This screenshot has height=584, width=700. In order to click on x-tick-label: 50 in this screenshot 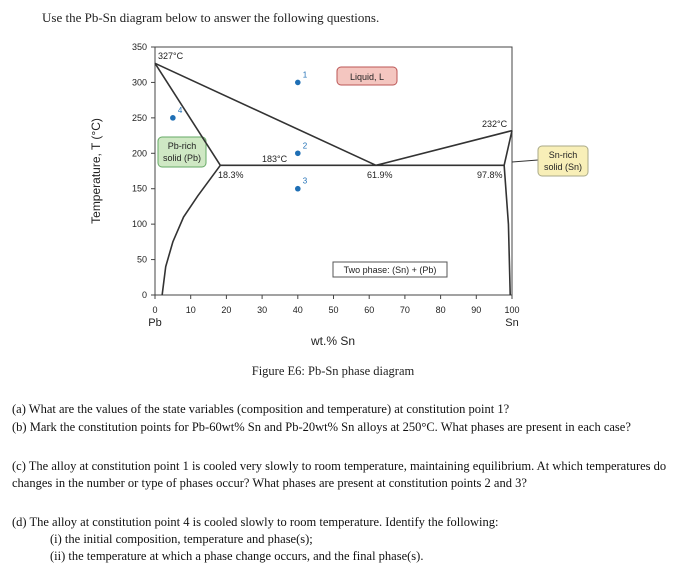, I will do `click(333, 310)`.